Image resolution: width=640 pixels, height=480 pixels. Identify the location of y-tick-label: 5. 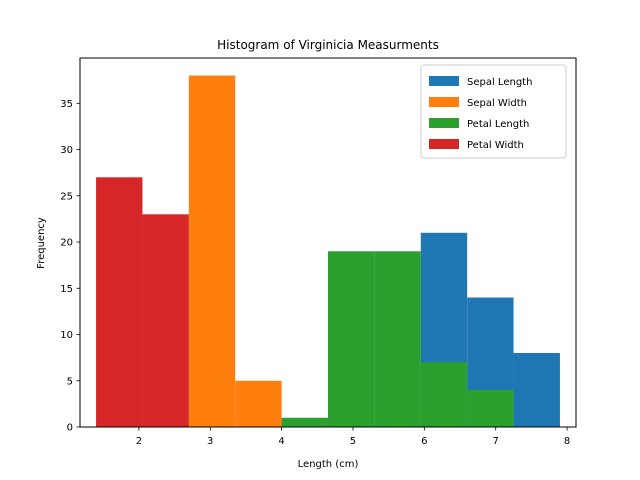
(70, 381).